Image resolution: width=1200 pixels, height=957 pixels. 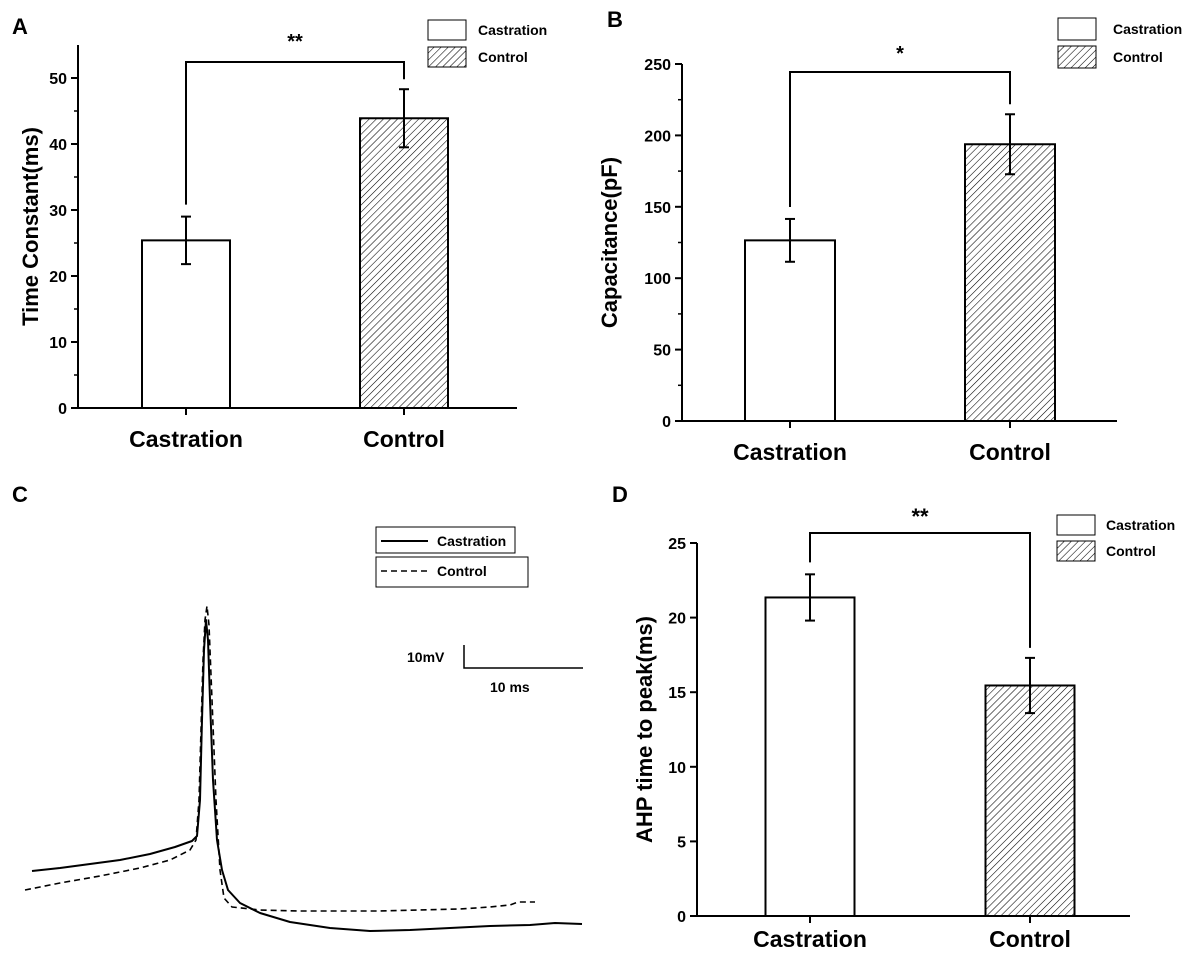 I want to click on trace-control, so click(x=279, y=758).